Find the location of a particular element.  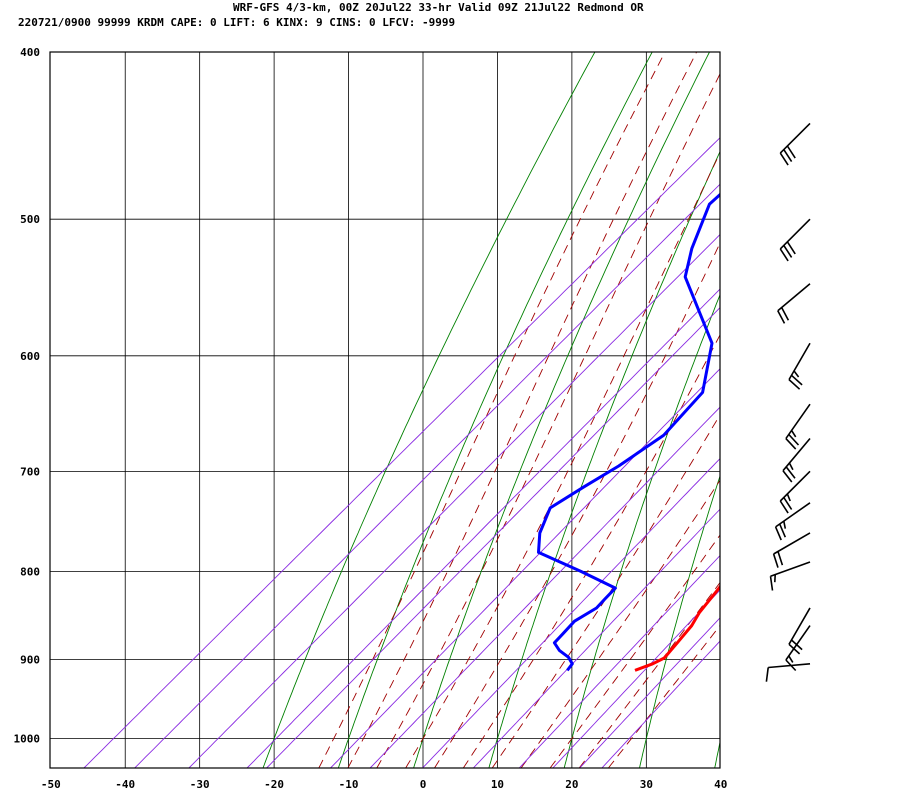

temperature-profile is located at coordinates (677, 628).